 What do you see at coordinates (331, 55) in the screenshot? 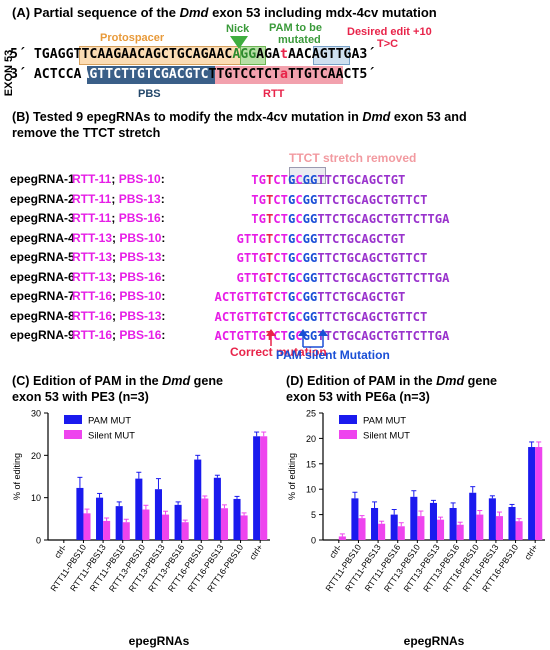
I see `desired-edit-box` at bounding box center [331, 55].